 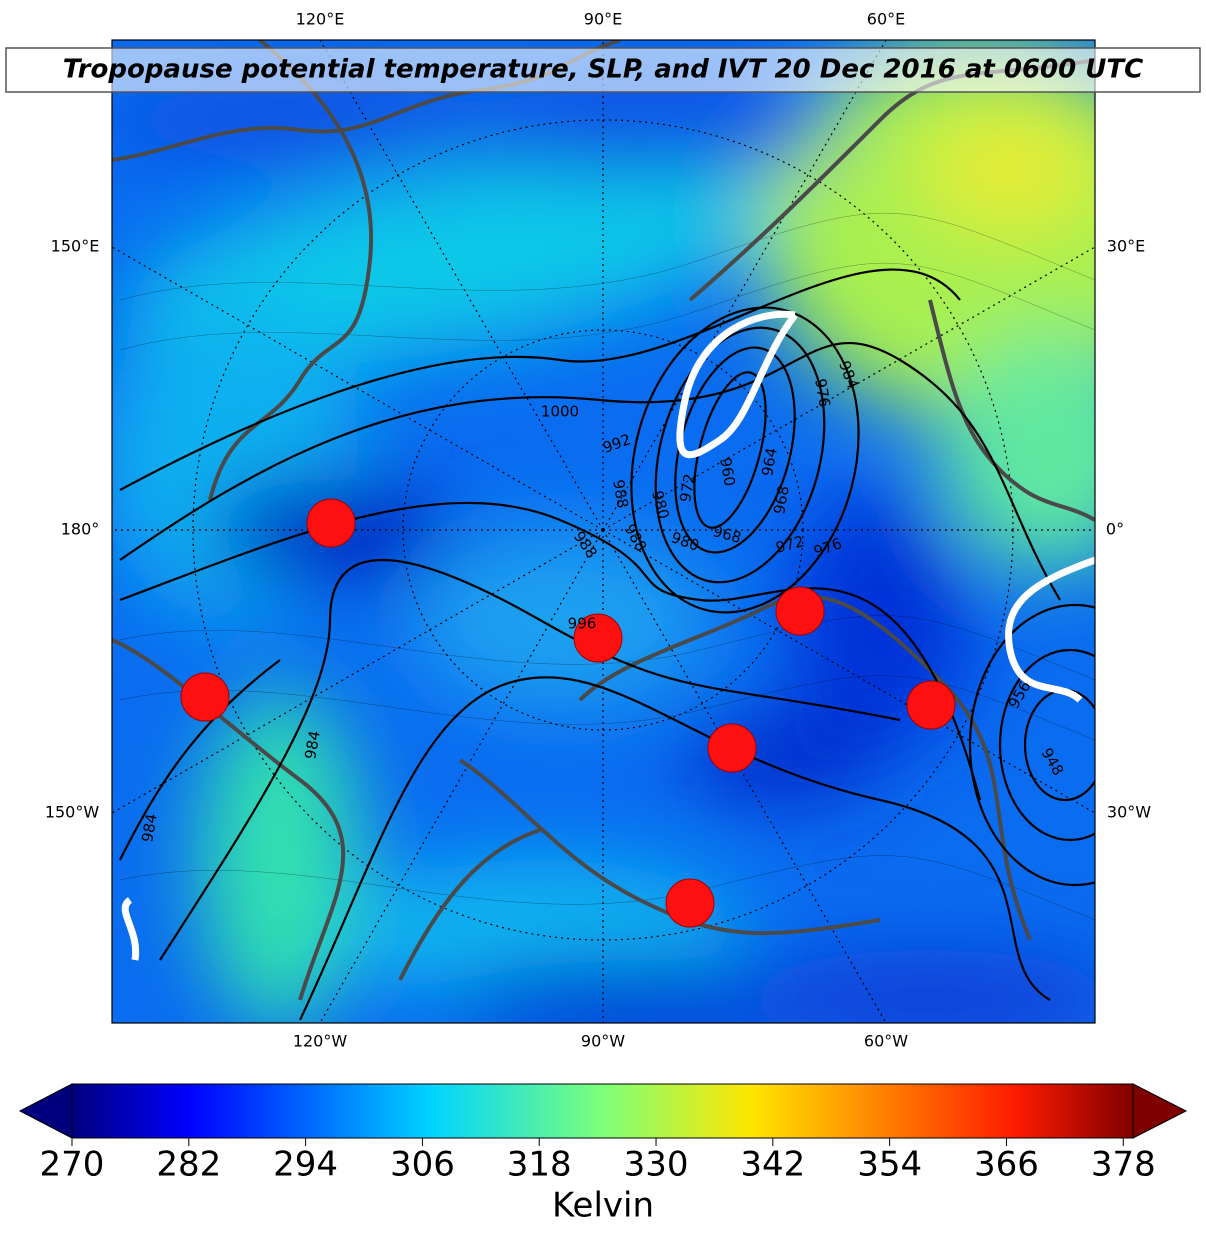 What do you see at coordinates (1126, 246) in the screenshot?
I see `lon-label: 30°E` at bounding box center [1126, 246].